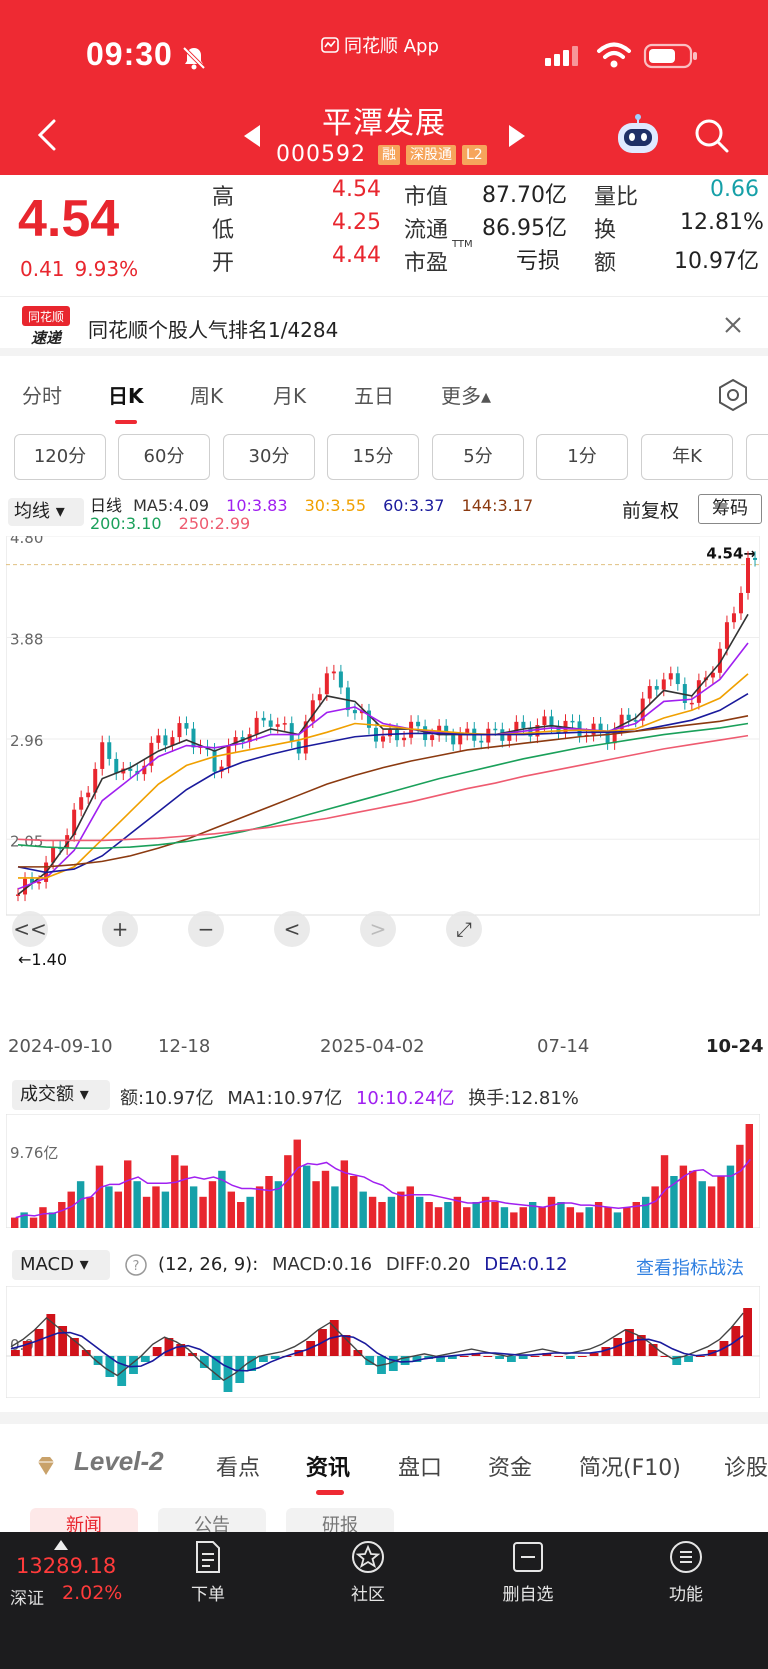 The width and height of the screenshot is (768, 1669). I want to click on chart-control-label: ⤢, so click(464, 929).